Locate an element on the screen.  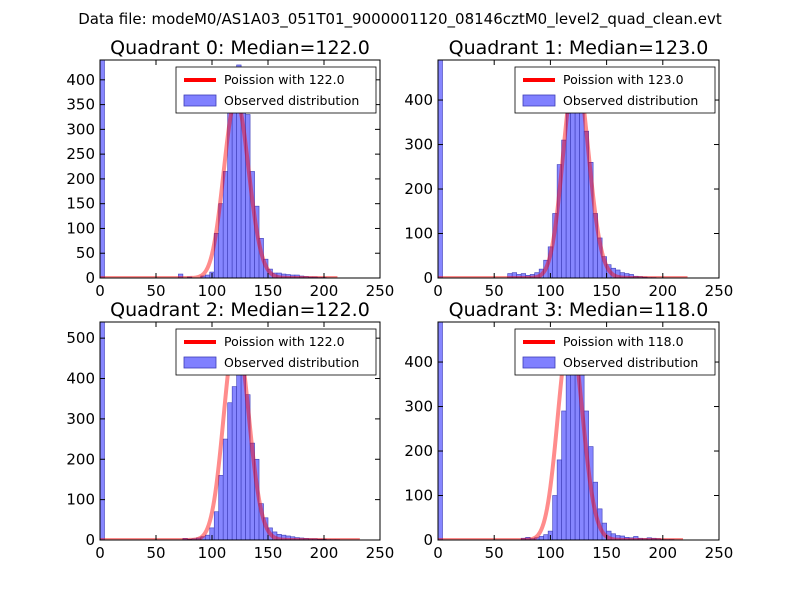
plot-area is located at coordinates (563, 169).